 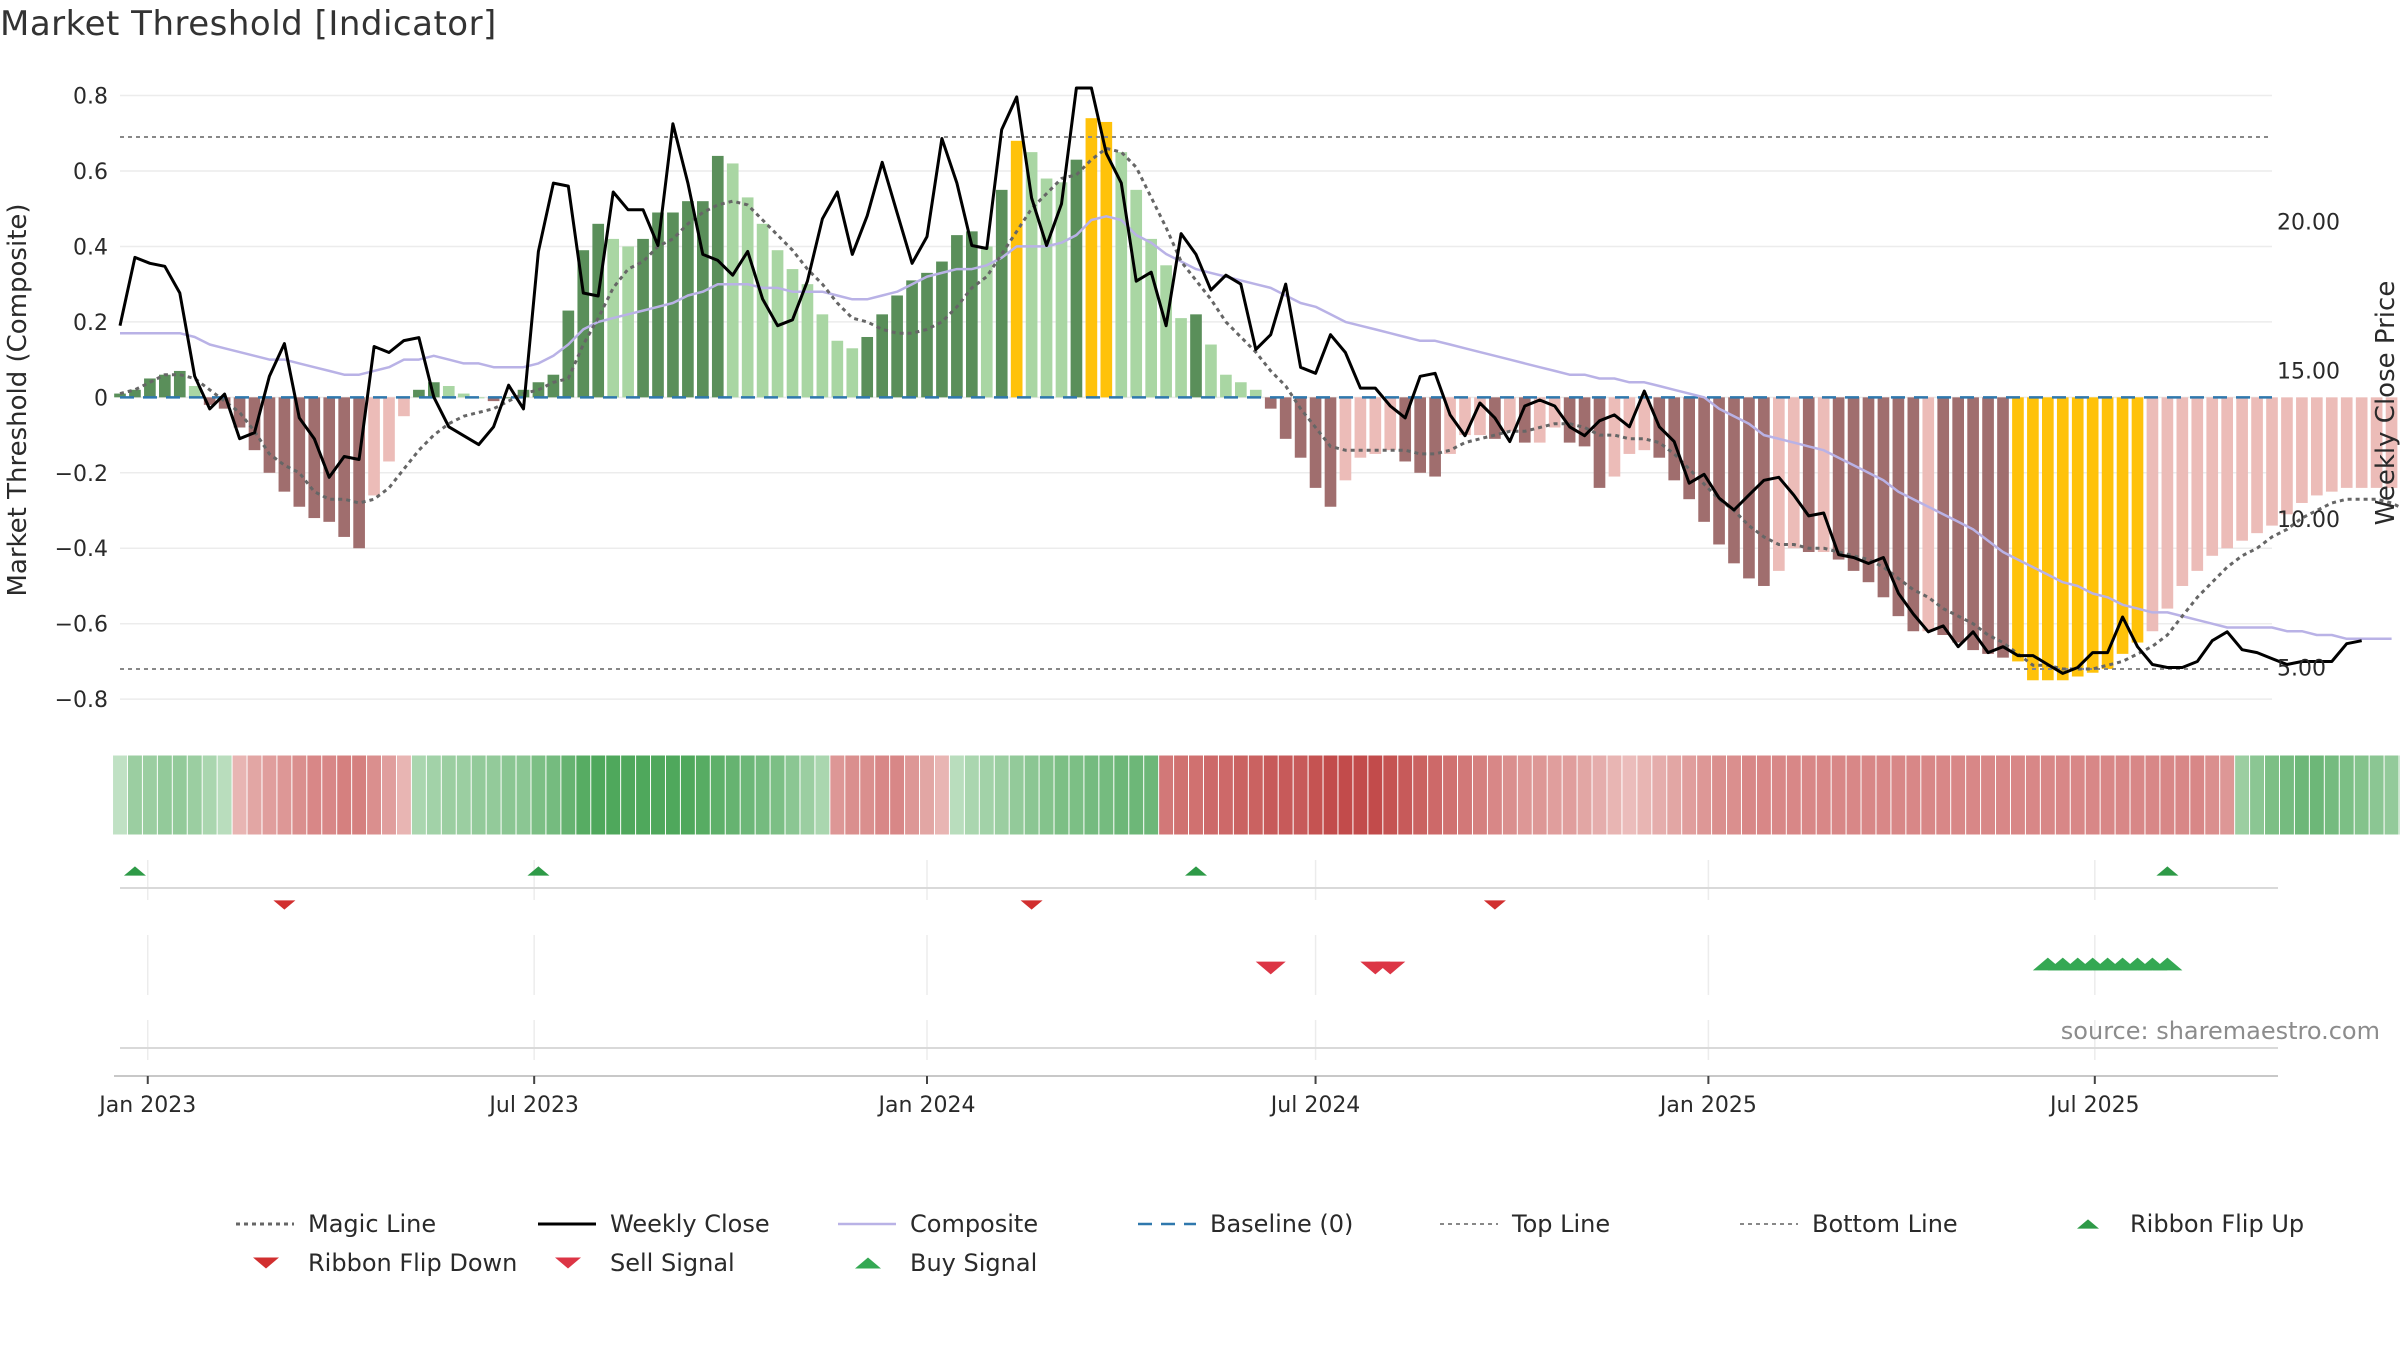 I want to click on ribbon-flip-up-marker, so click(x=2167, y=871).